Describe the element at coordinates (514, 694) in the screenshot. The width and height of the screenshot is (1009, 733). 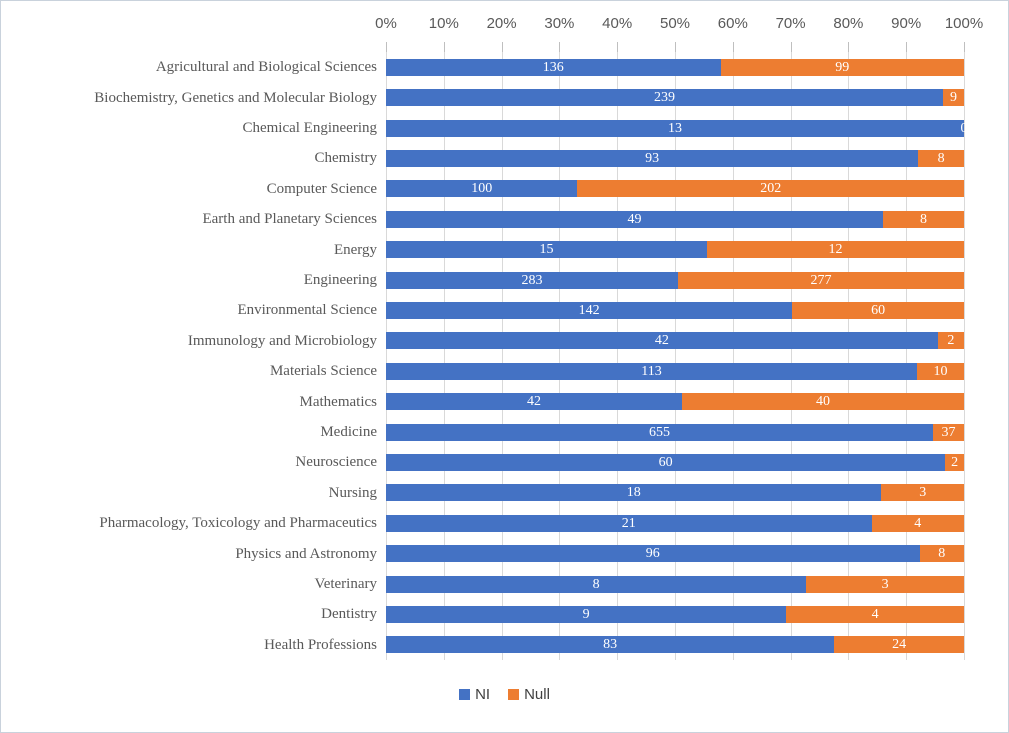
I see `legend-swatch-icon` at that location.